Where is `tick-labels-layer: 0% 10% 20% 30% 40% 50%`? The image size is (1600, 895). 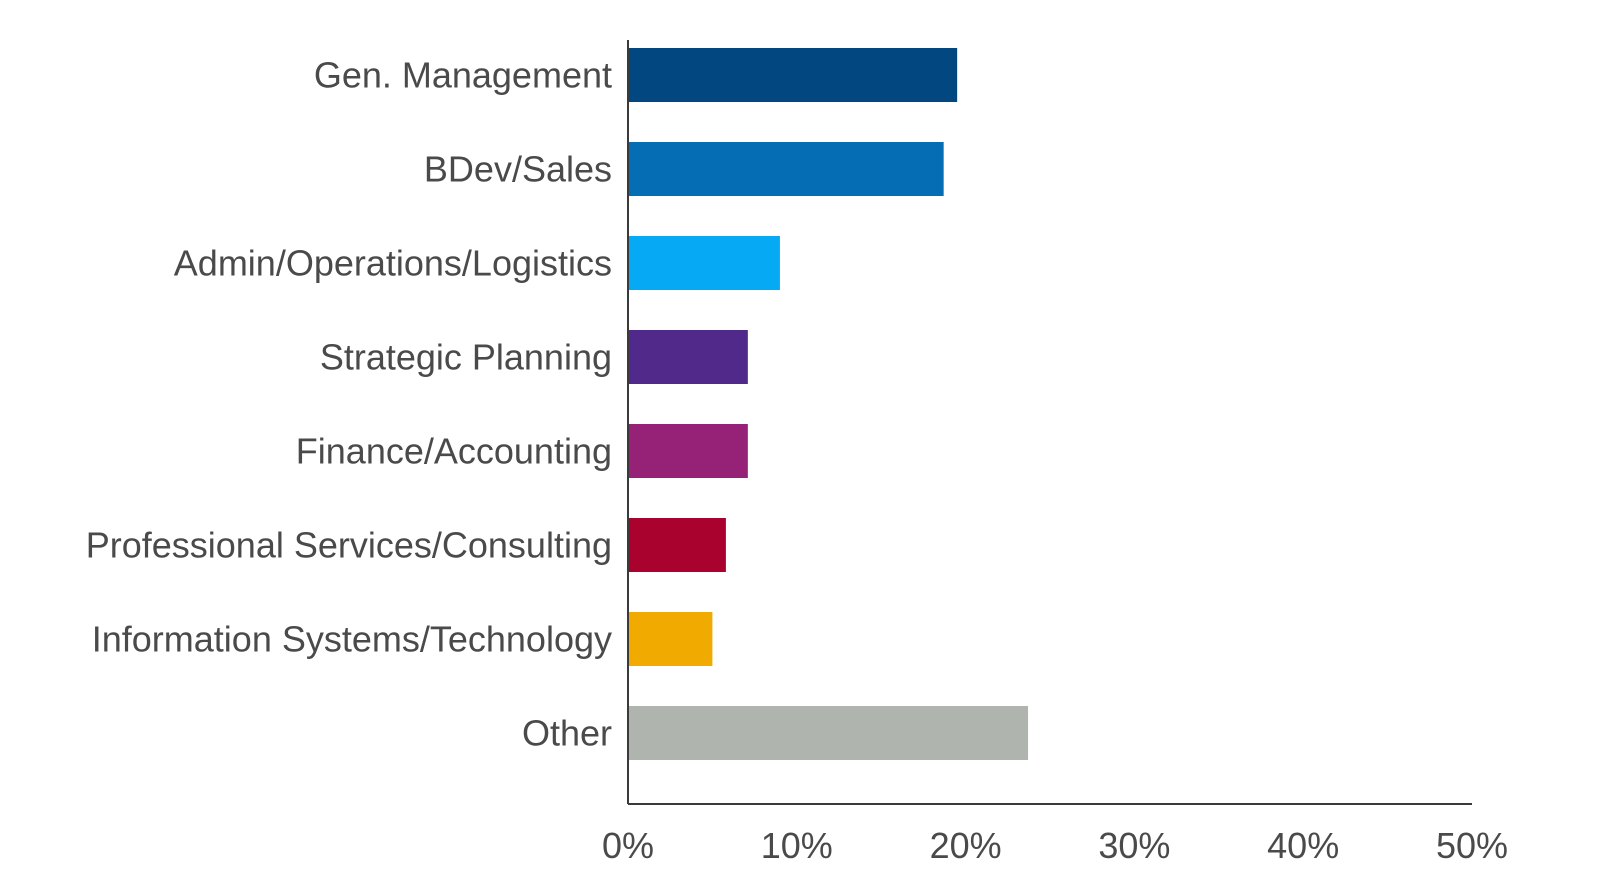
tick-labels-layer: 0% 10% 20% 30% 40% 50% is located at coordinates (1055, 845).